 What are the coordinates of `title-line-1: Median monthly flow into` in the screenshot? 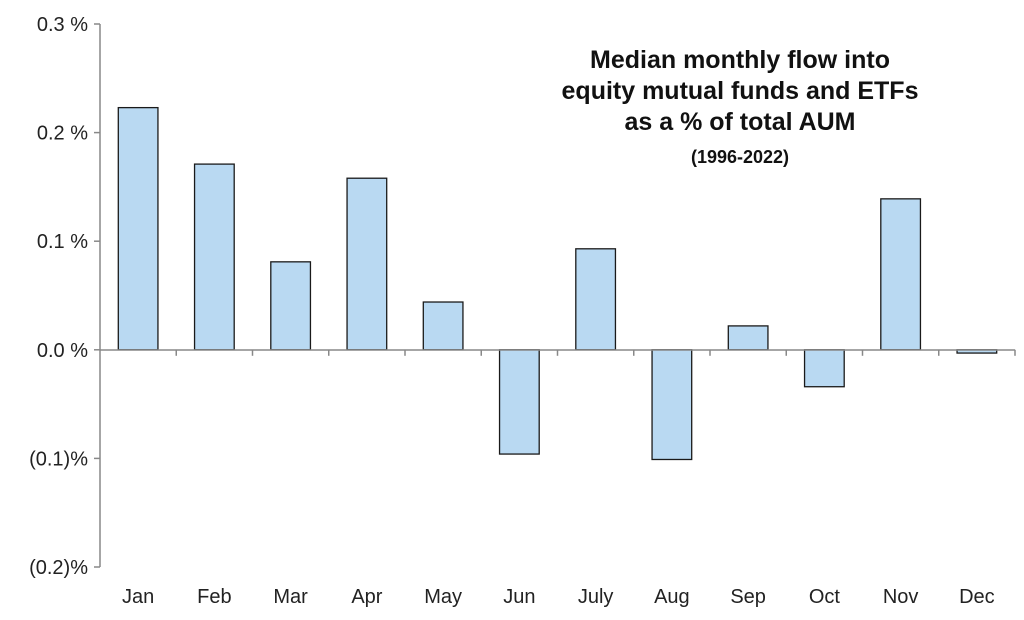 It's located at (740, 60).